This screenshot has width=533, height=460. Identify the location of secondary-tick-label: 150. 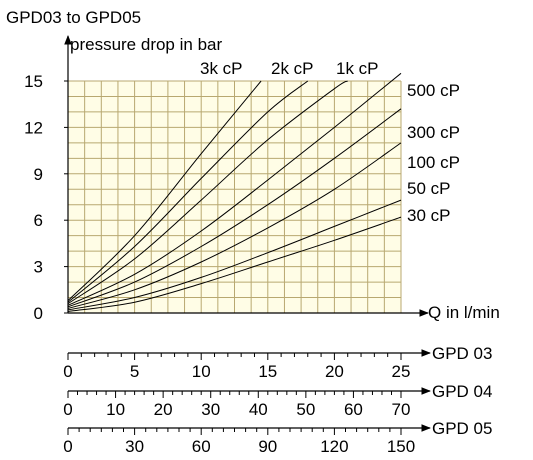
(401, 446).